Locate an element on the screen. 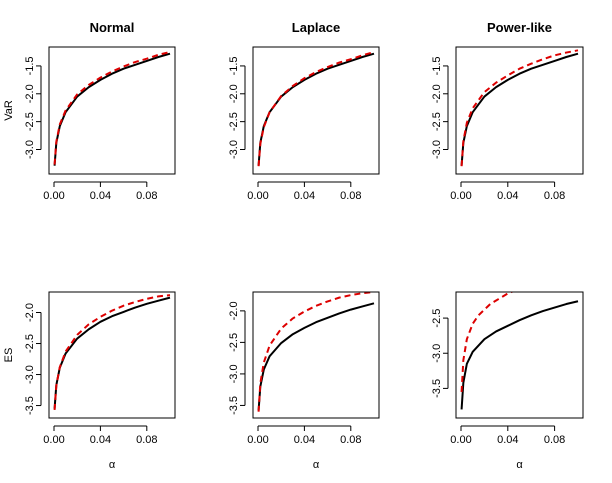 This screenshot has height=483, width=612. panel-3: 0.00 0.04 0.08 -3.0 -2.5 -2.0 -1.5 Power-like is located at coordinates (507, 111).